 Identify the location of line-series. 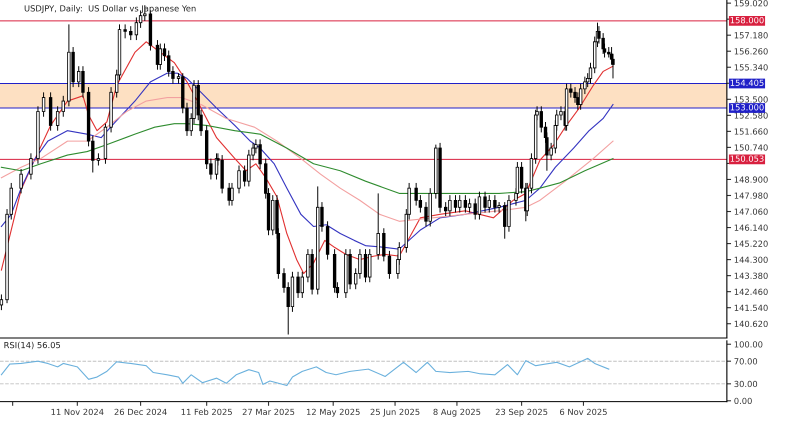
(305, 372).